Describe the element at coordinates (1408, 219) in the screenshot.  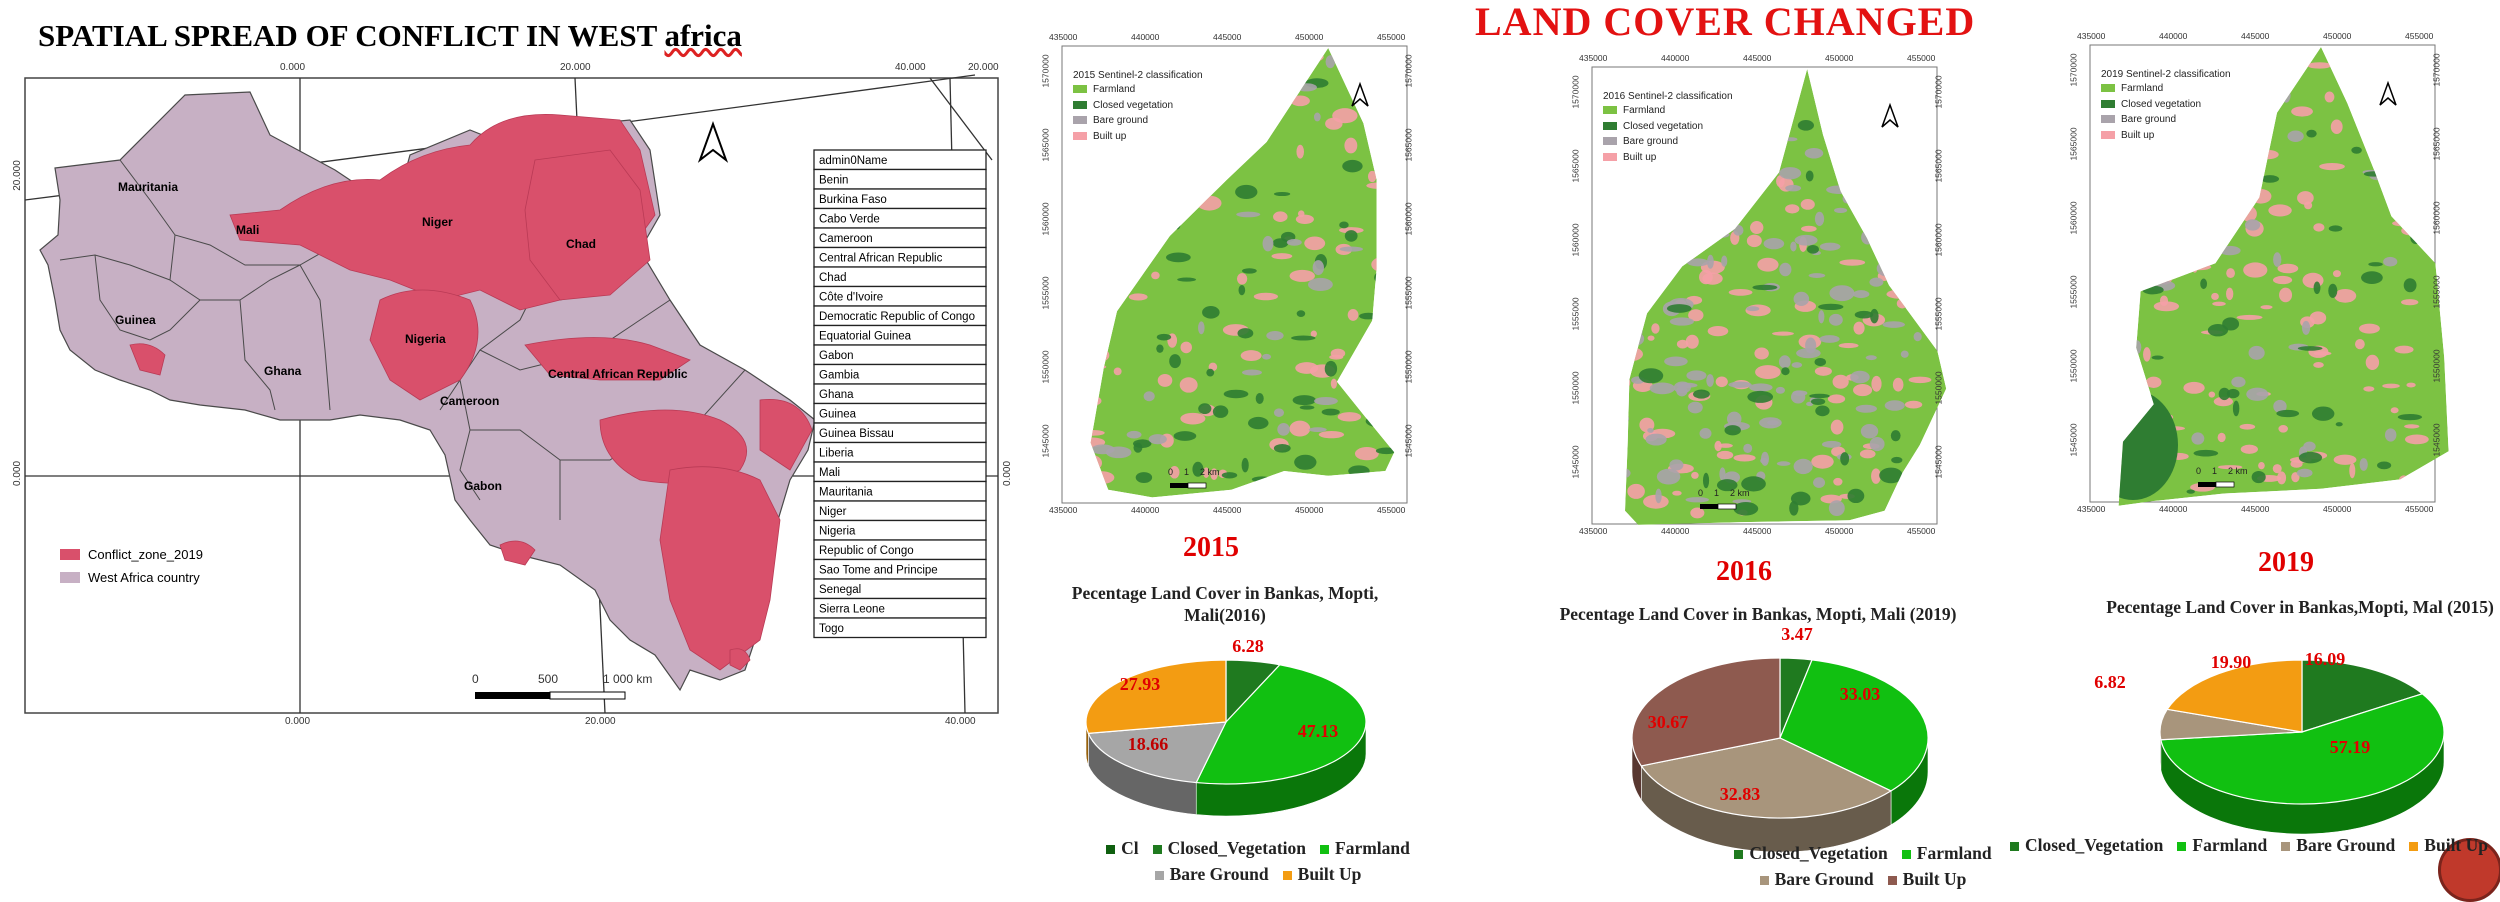
I see `map-y-tick-right: 1560000` at that location.